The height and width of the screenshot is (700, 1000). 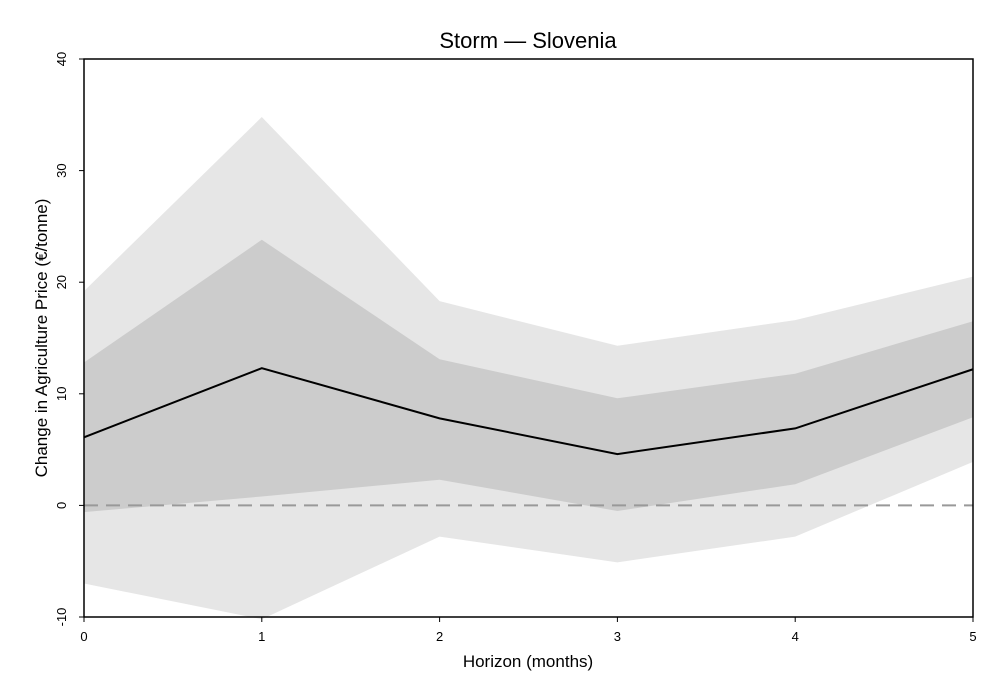 I want to click on y-tick-label: 0, so click(x=61, y=505).